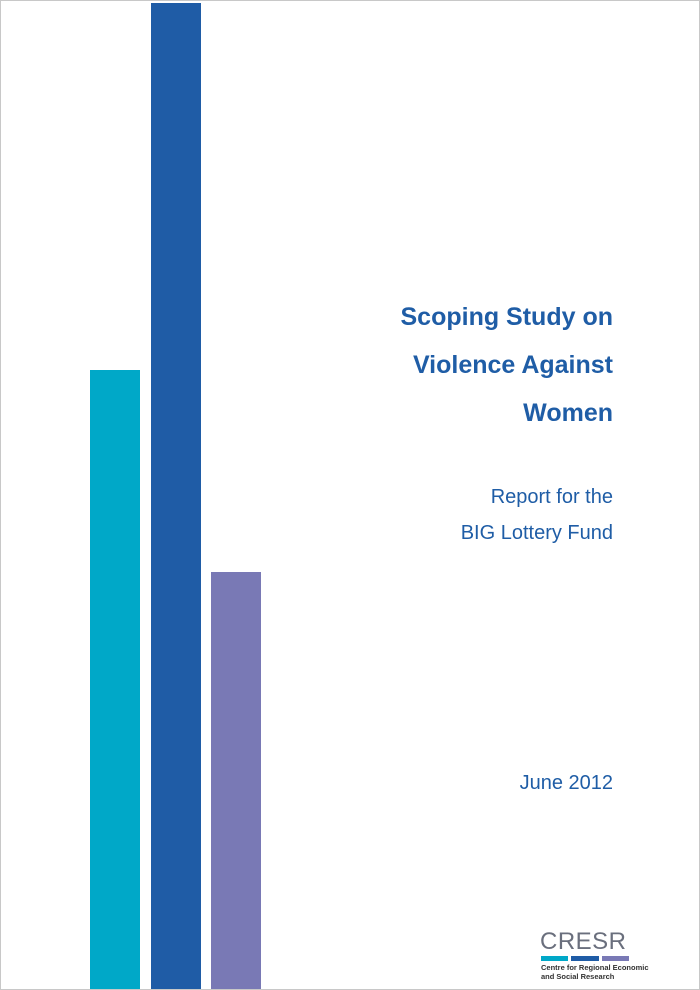 This screenshot has height=990, width=700. I want to click on report-title: Scoping Study on Violence Against Women, so click(507, 365).